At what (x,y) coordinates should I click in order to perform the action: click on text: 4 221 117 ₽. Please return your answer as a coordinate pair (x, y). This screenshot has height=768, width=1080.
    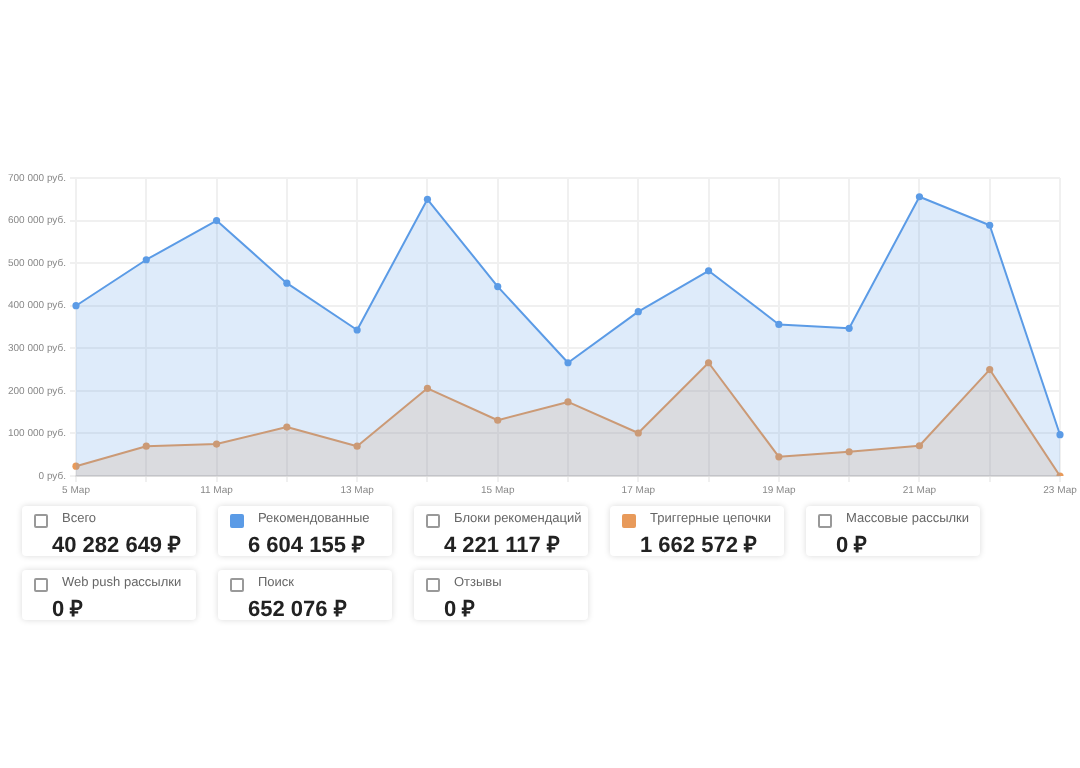
    Looking at the image, I should click on (501, 545).